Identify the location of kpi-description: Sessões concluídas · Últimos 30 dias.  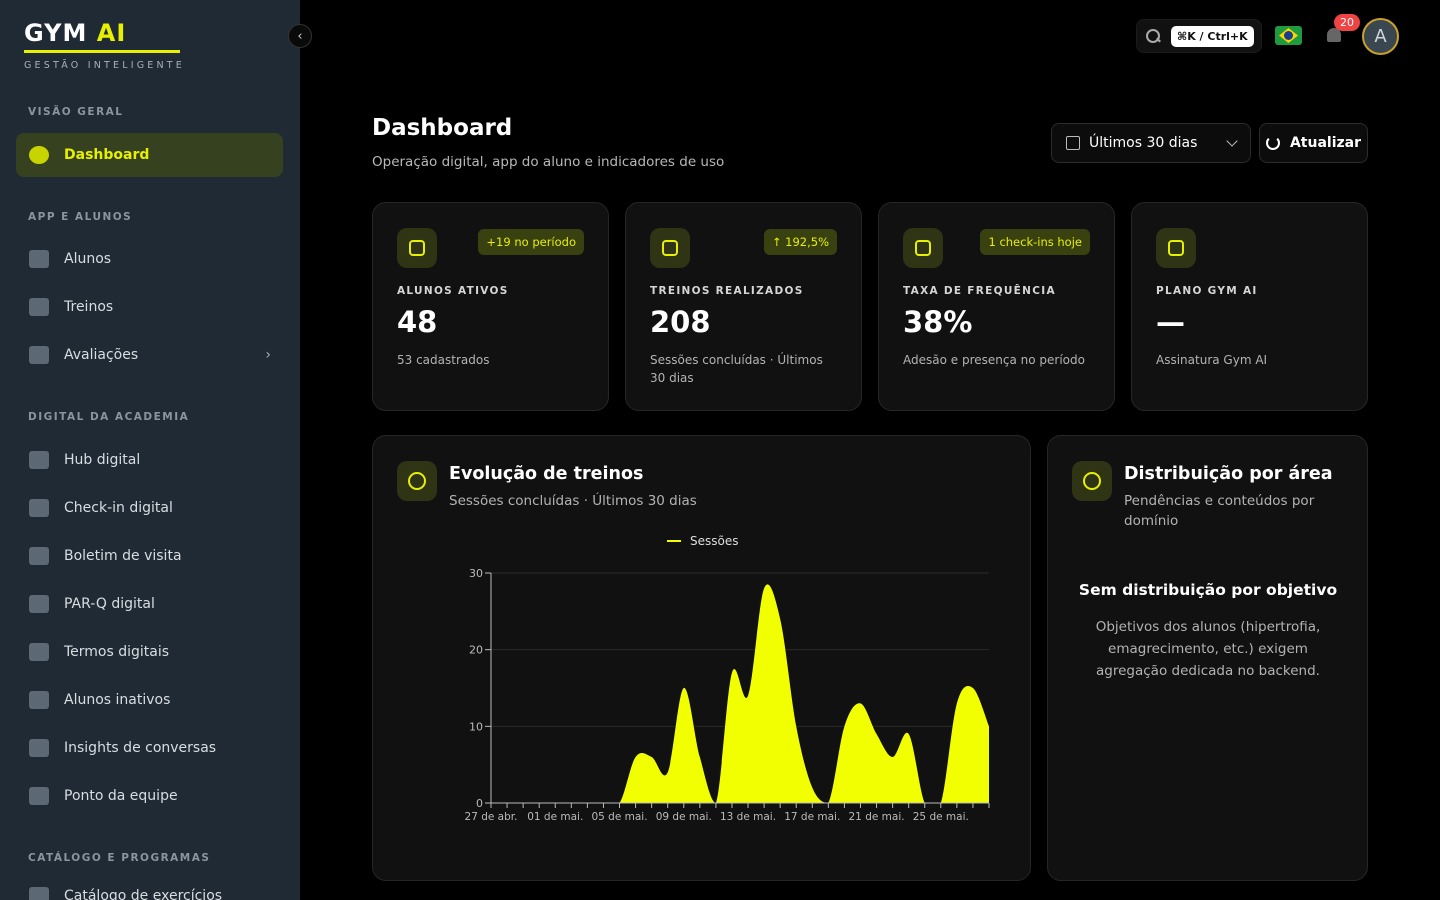
(736, 369).